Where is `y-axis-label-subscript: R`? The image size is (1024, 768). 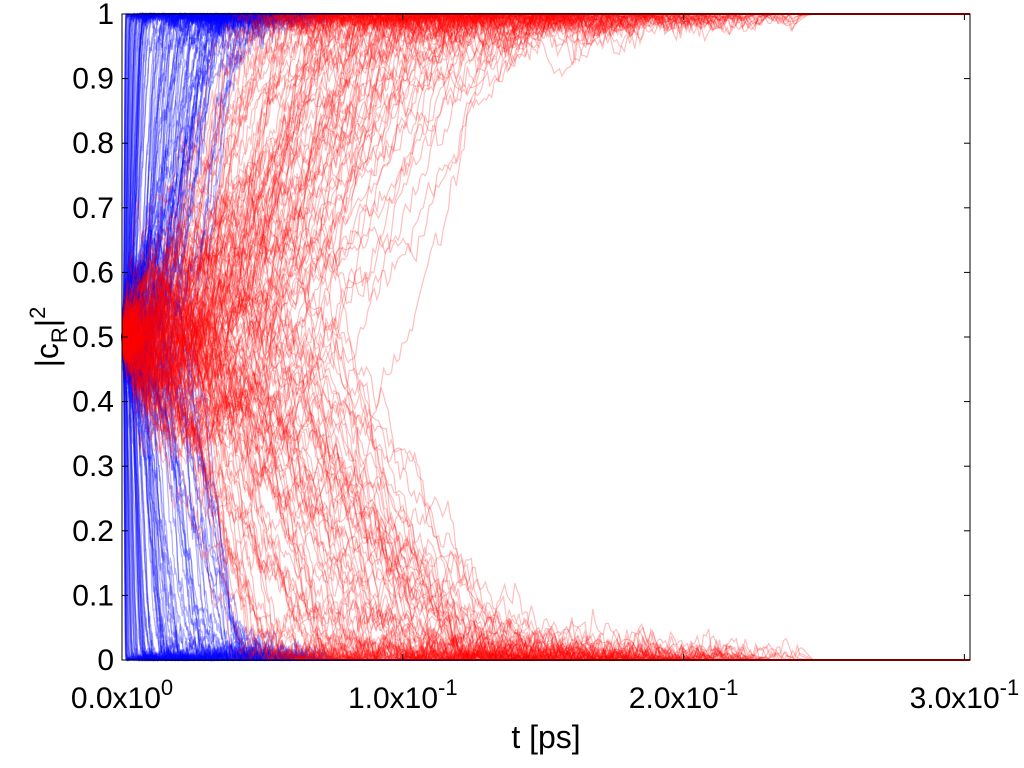
y-axis-label-subscript: R is located at coordinates (59, 335).